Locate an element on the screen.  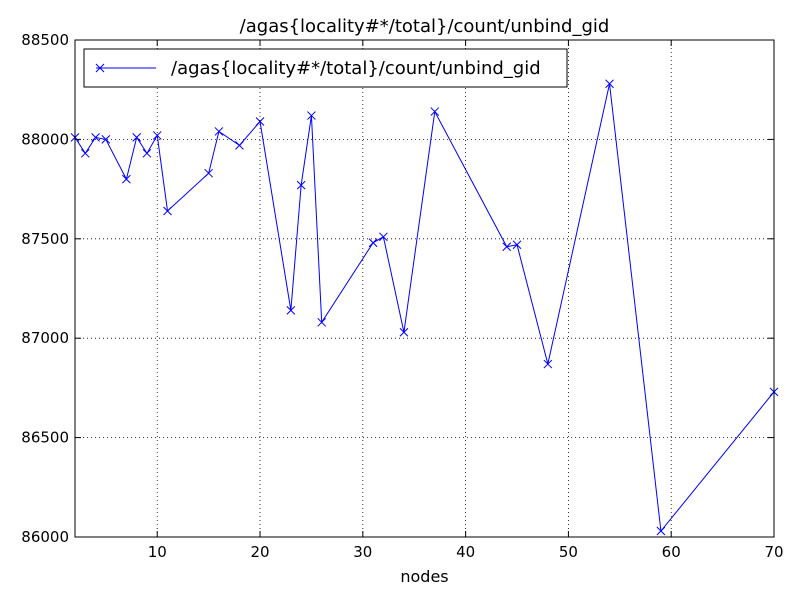
legend-box is located at coordinates (325, 68).